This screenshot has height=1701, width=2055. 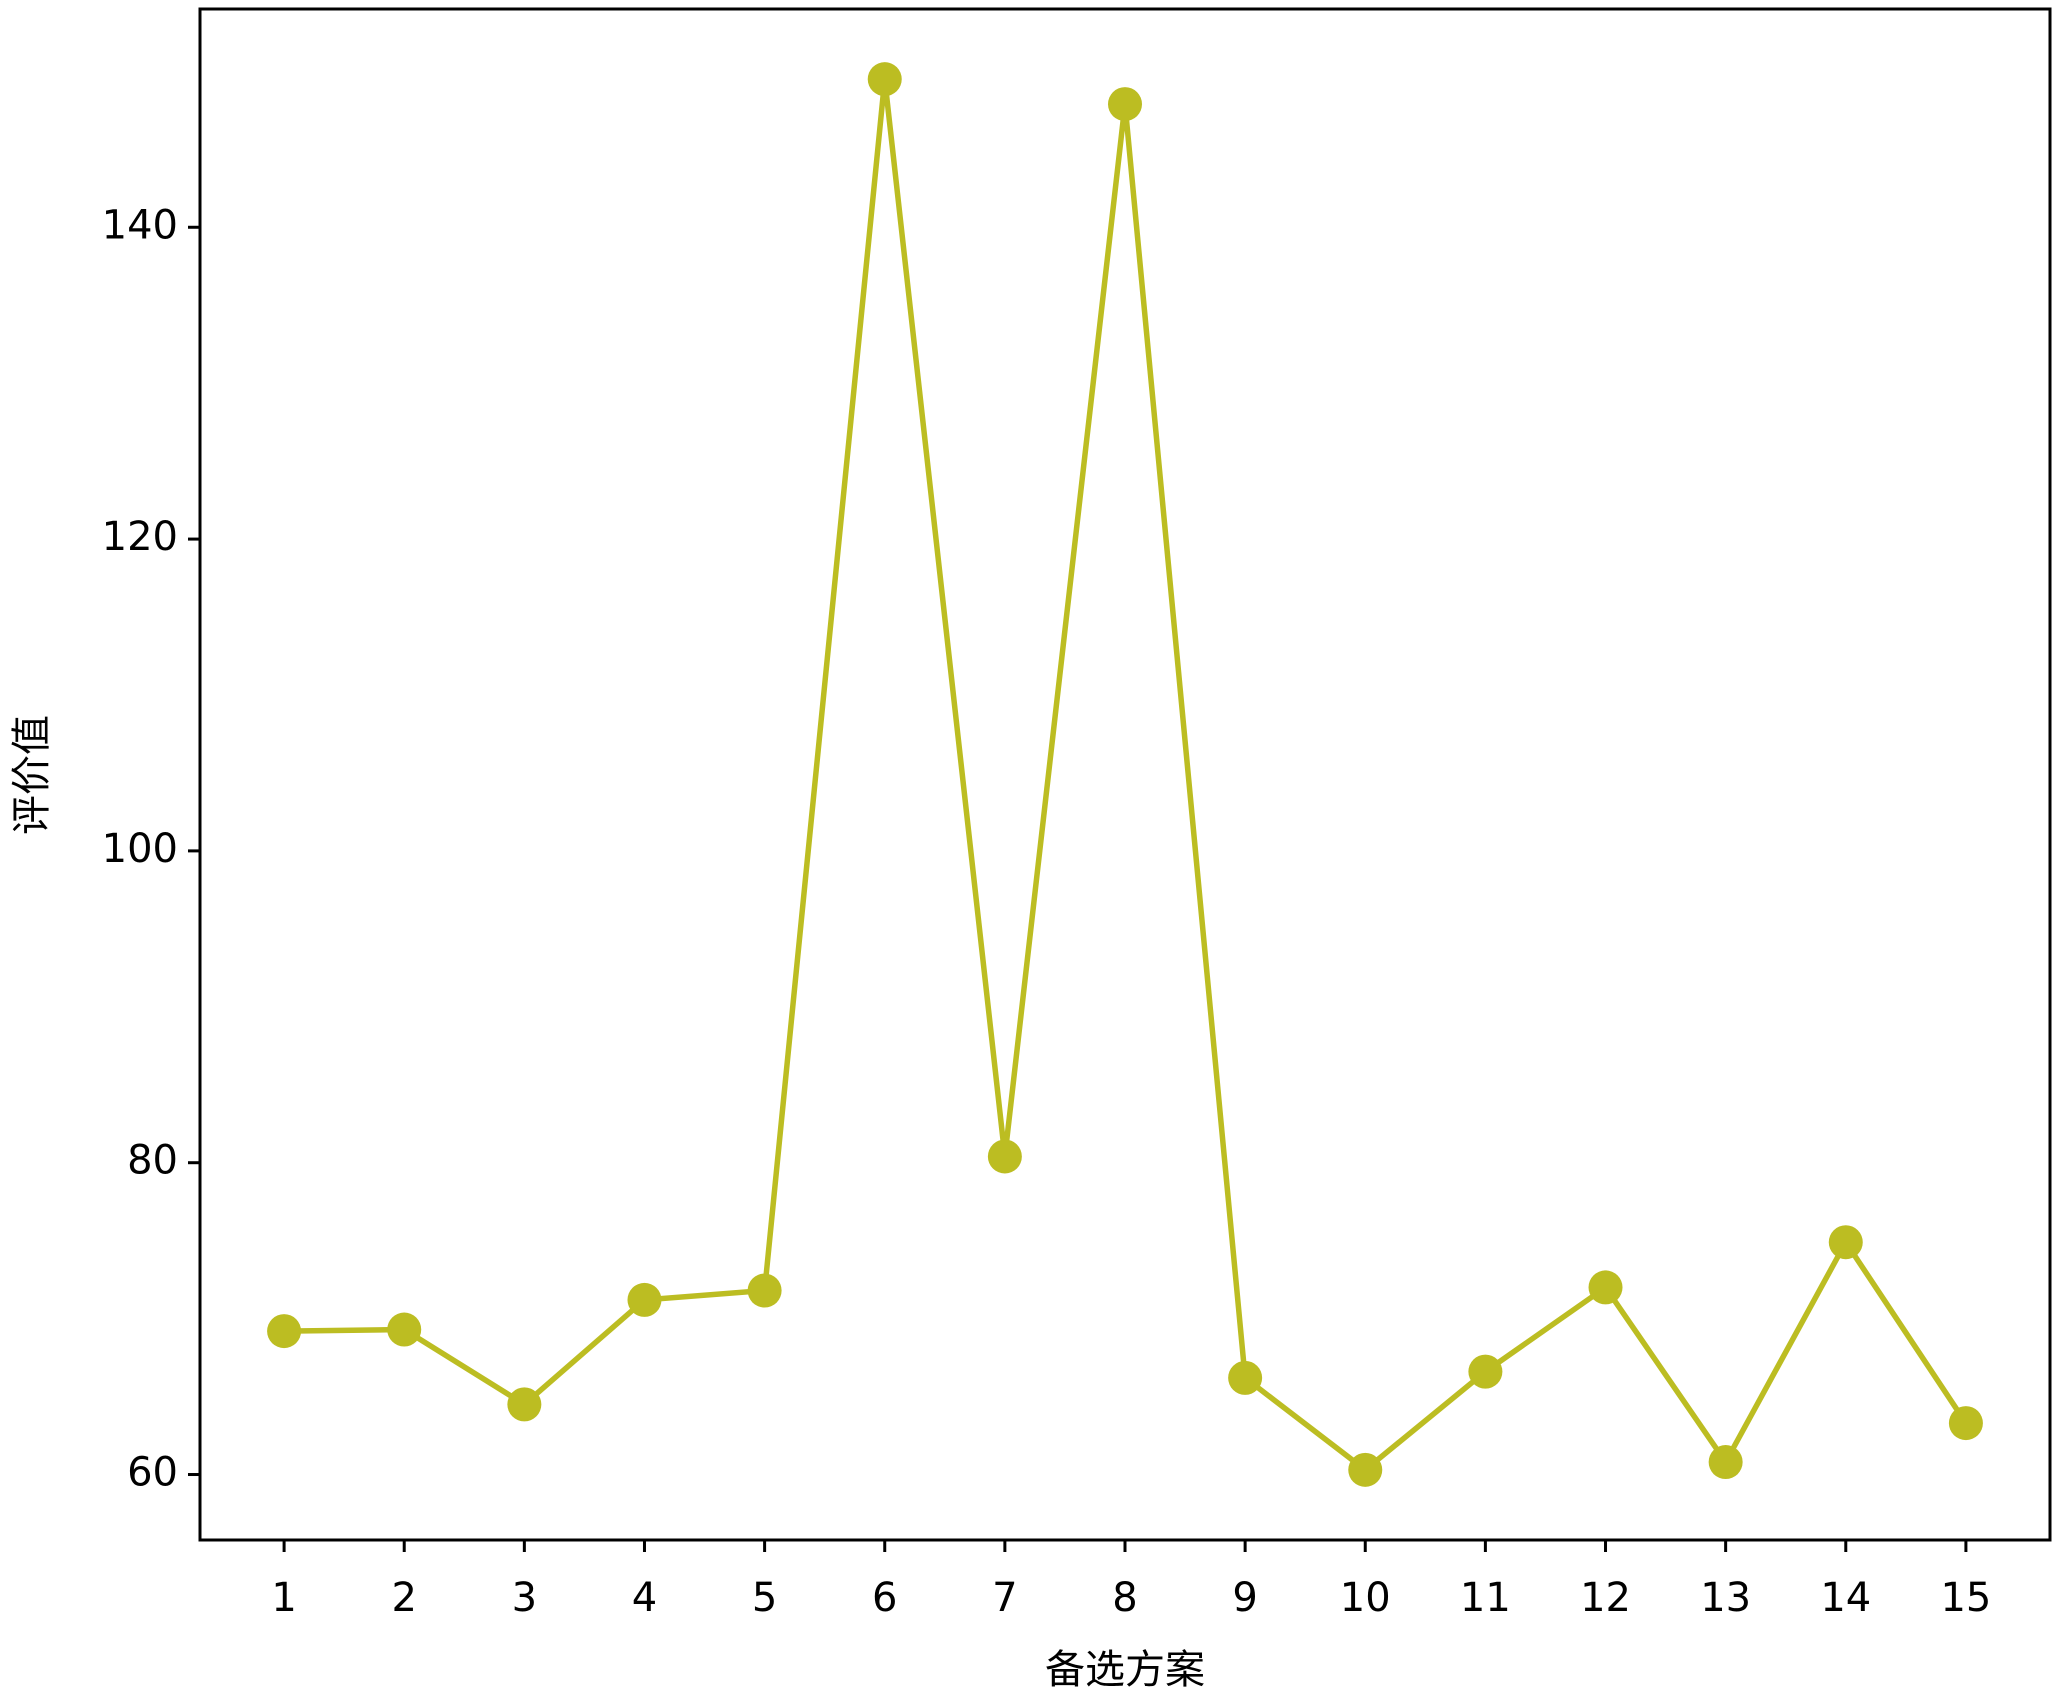 I want to click on y-tick-label: 80, so click(x=152, y=1161).